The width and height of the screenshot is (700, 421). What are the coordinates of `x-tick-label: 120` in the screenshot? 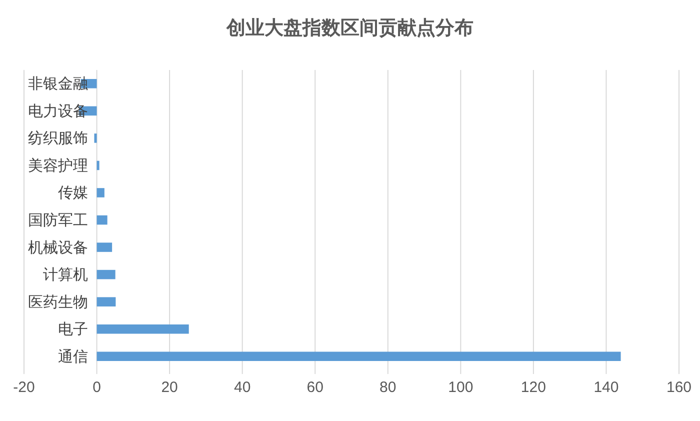 It's located at (533, 387).